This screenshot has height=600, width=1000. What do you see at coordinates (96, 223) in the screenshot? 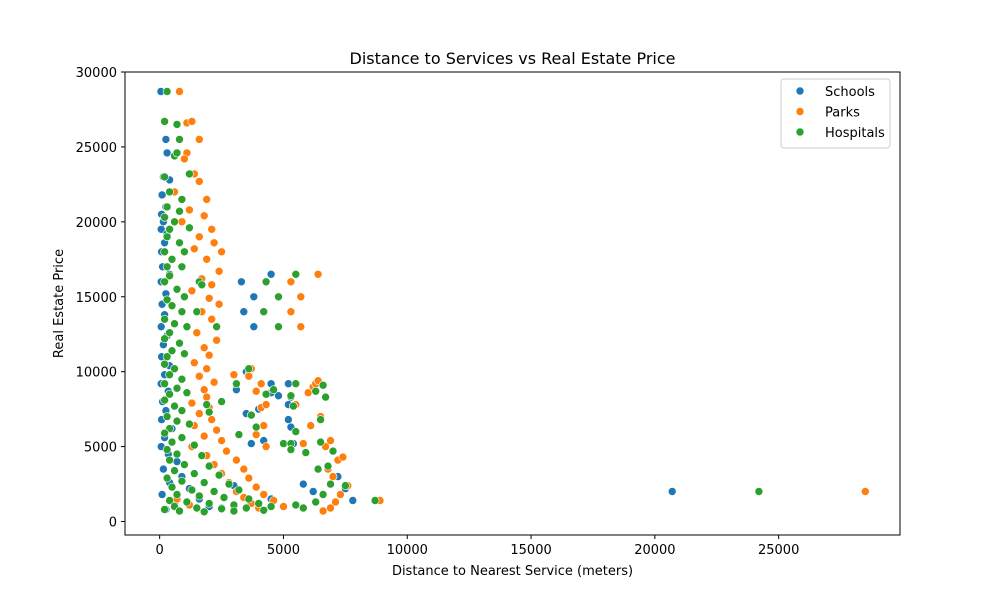
I see `y-tick-label: 20000` at bounding box center [96, 223].